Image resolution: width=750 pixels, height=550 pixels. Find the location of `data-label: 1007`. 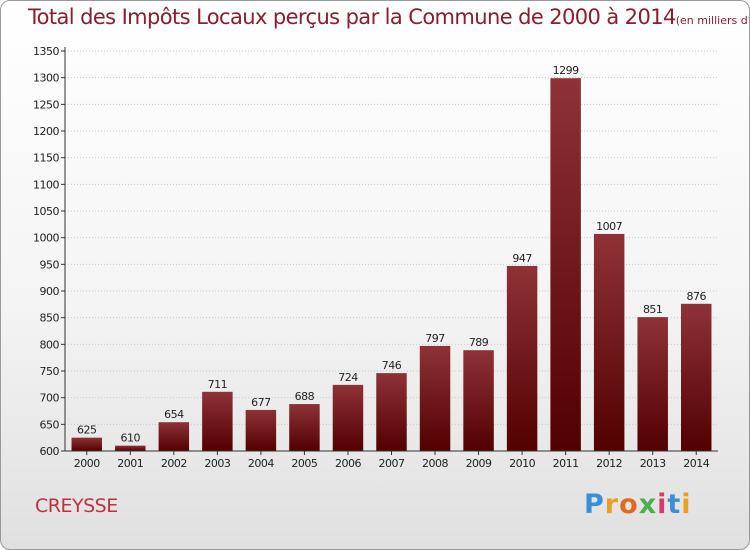

data-label: 1007 is located at coordinates (609, 226).